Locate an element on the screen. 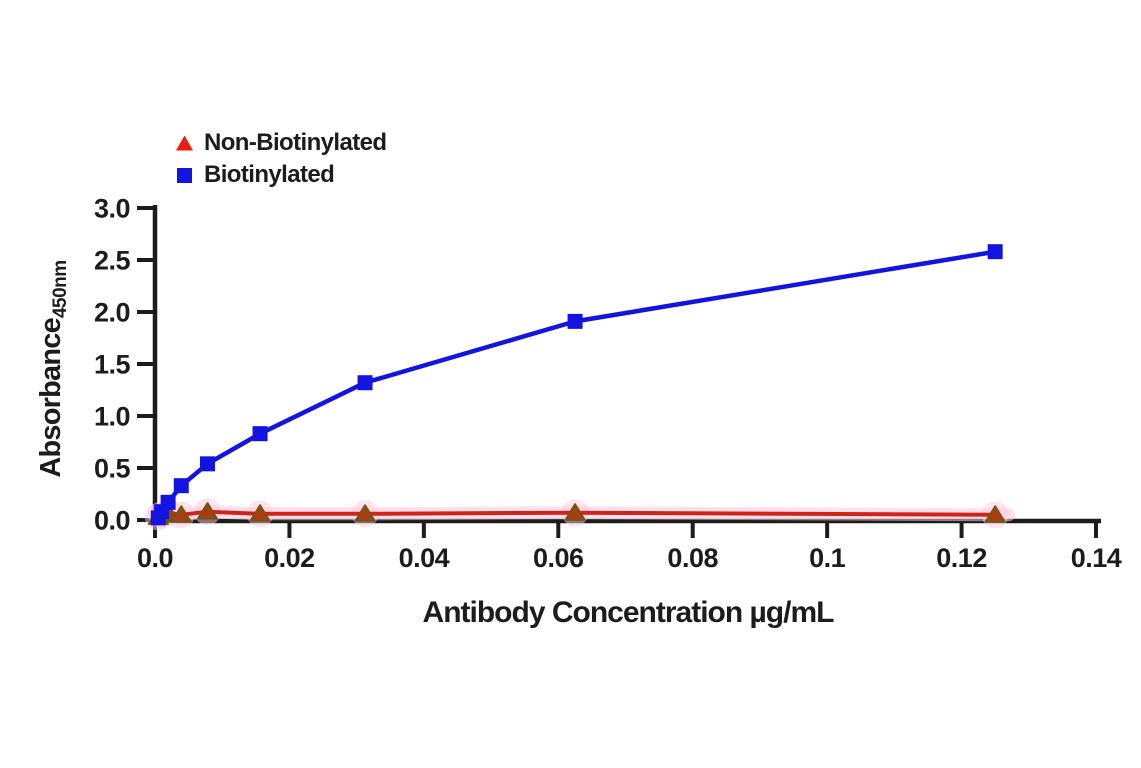  y-tick-label: 1.0 is located at coordinates (112, 417).